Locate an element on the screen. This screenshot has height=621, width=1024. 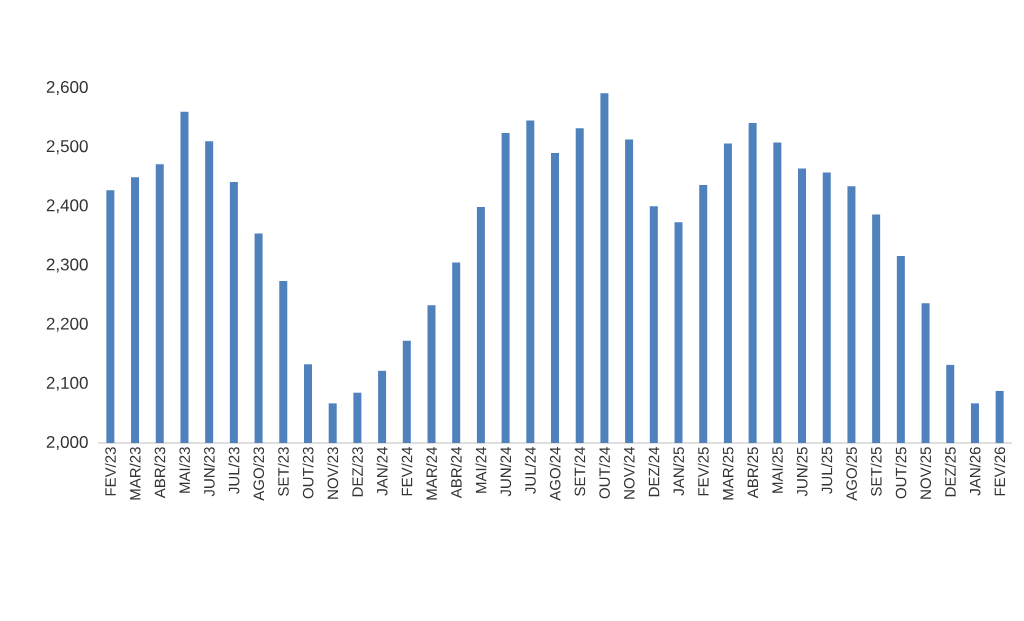
x-tick-label: JAN/25 is located at coordinates (679, 471).